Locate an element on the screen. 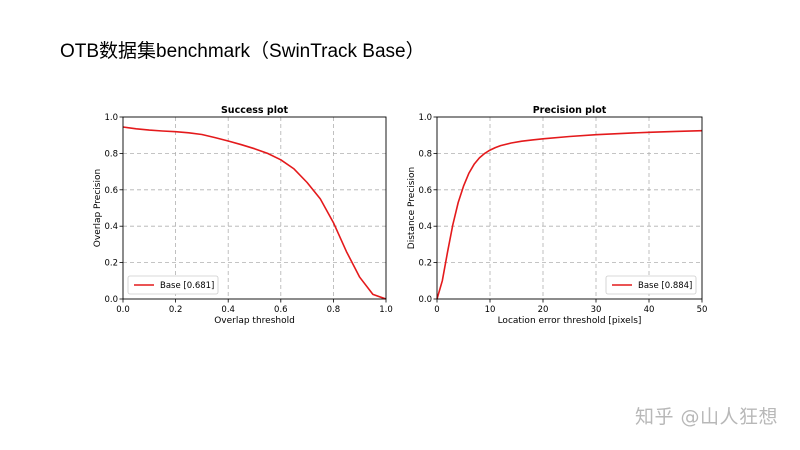  chart-title: Success plot is located at coordinates (255, 110).